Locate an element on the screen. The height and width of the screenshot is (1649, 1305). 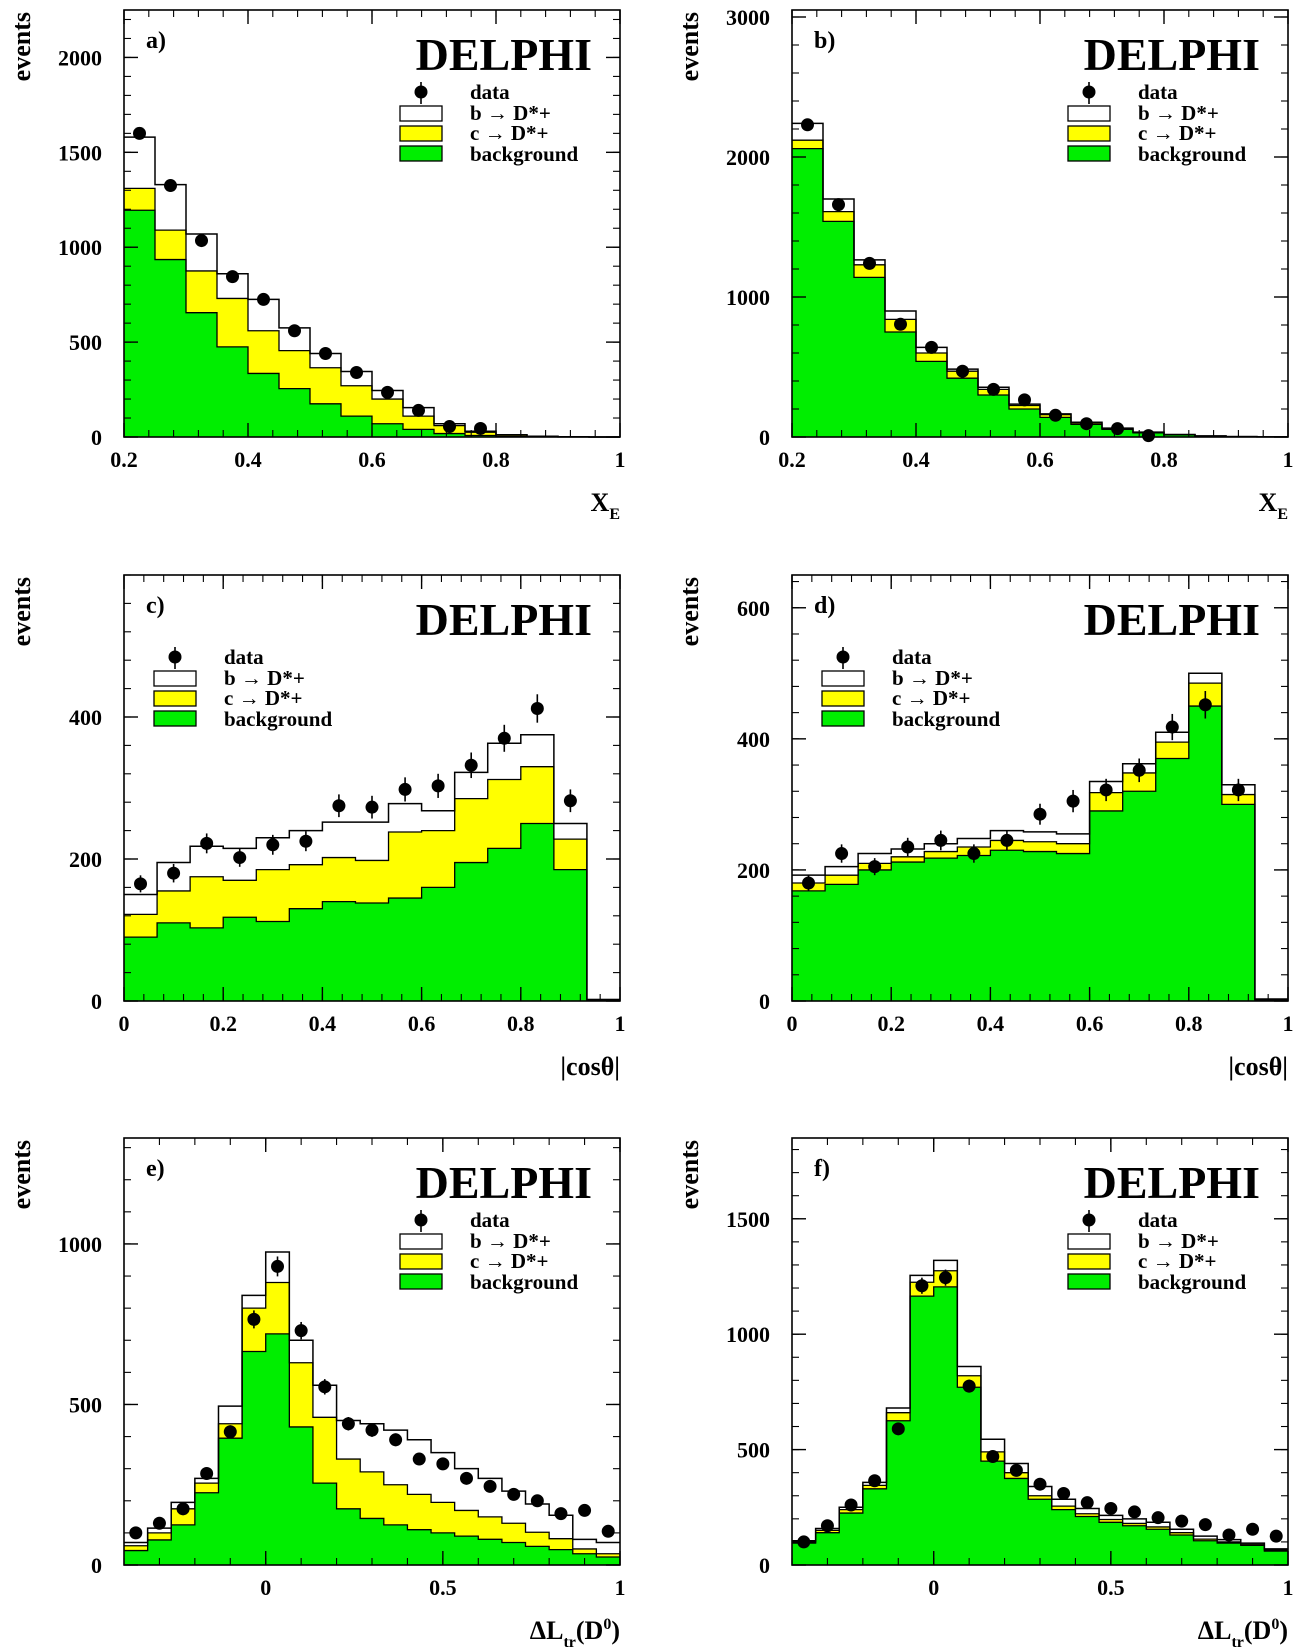
x-axis-label-subscript: tr is located at coordinates (1237, 1641).